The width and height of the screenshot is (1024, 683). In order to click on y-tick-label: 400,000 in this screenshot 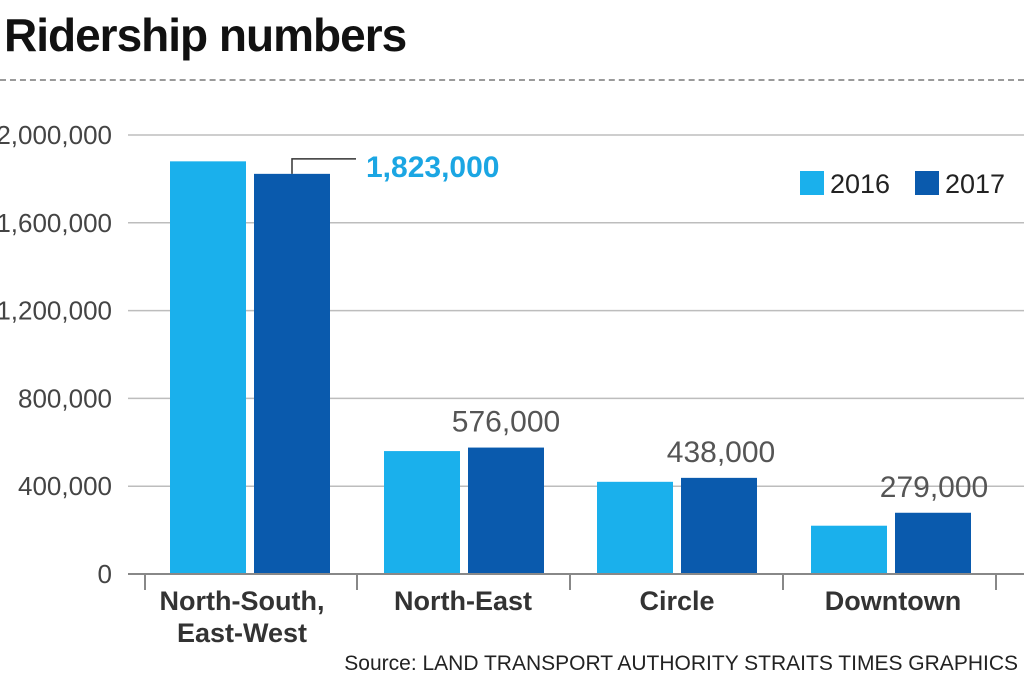, I will do `click(65, 486)`.